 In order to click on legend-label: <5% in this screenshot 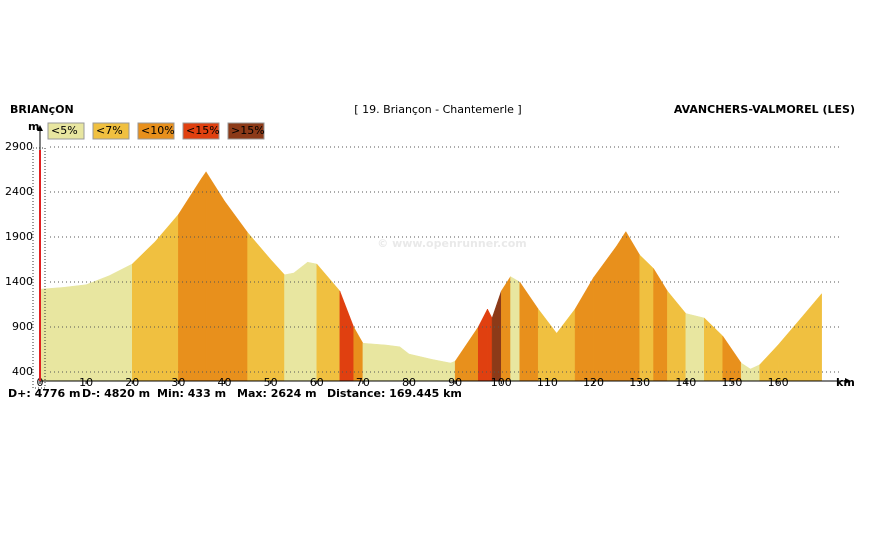, I will do `click(64, 130)`.